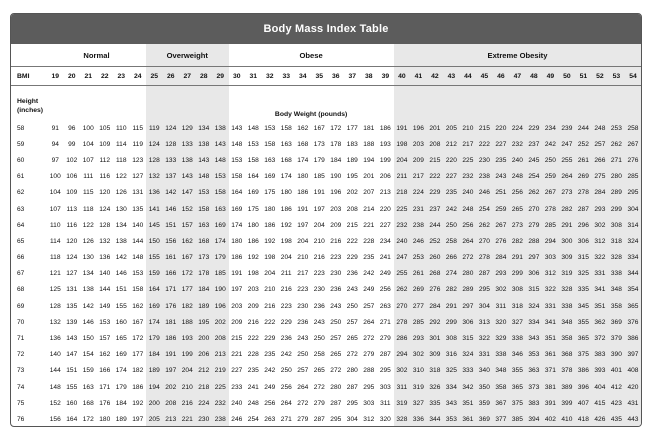 The image size is (650, 436). What do you see at coordinates (550, 418) in the screenshot?
I see `weight-cell: 402` at bounding box center [550, 418].